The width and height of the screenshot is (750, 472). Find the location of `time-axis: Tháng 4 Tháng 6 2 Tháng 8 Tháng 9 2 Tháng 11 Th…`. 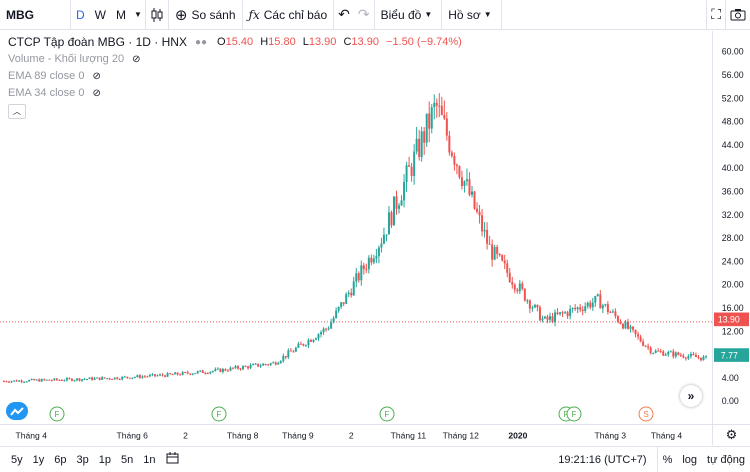

time-axis: Tháng 4 Tháng 6 2 Tháng 8 Tháng 9 2 Tháng 11 Th… is located at coordinates (356, 434).